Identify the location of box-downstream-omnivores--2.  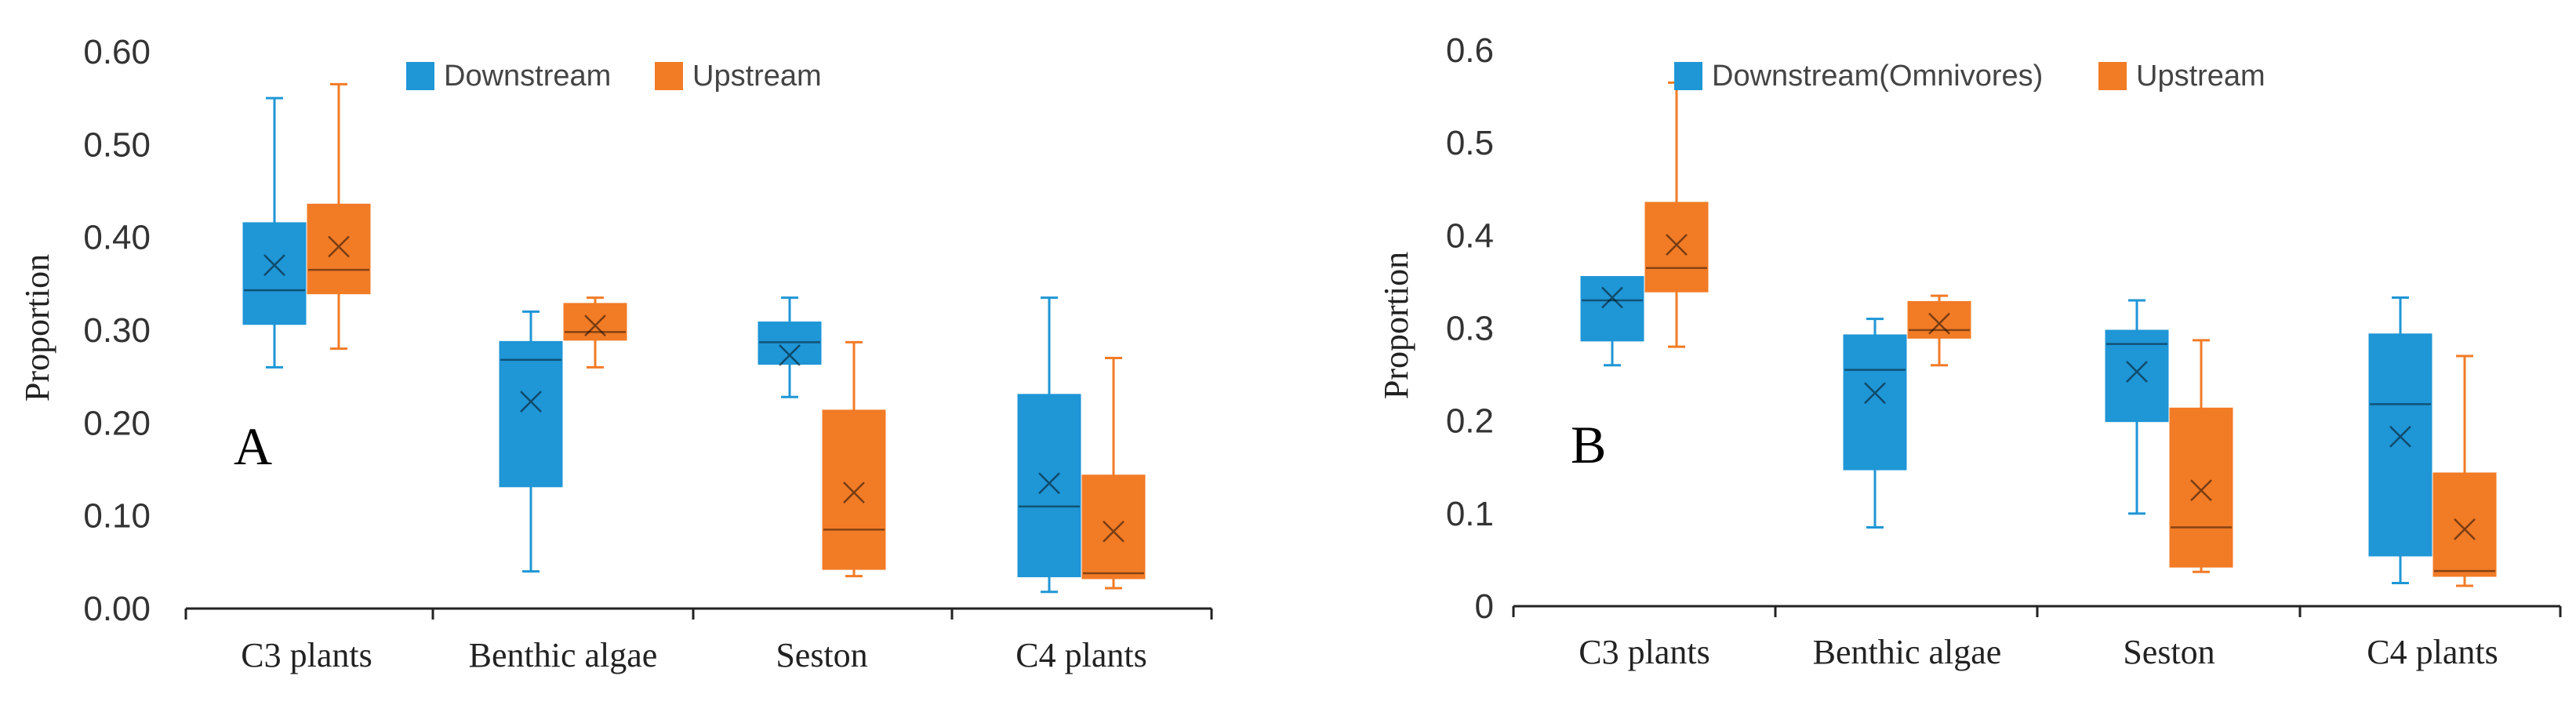
(2137, 407).